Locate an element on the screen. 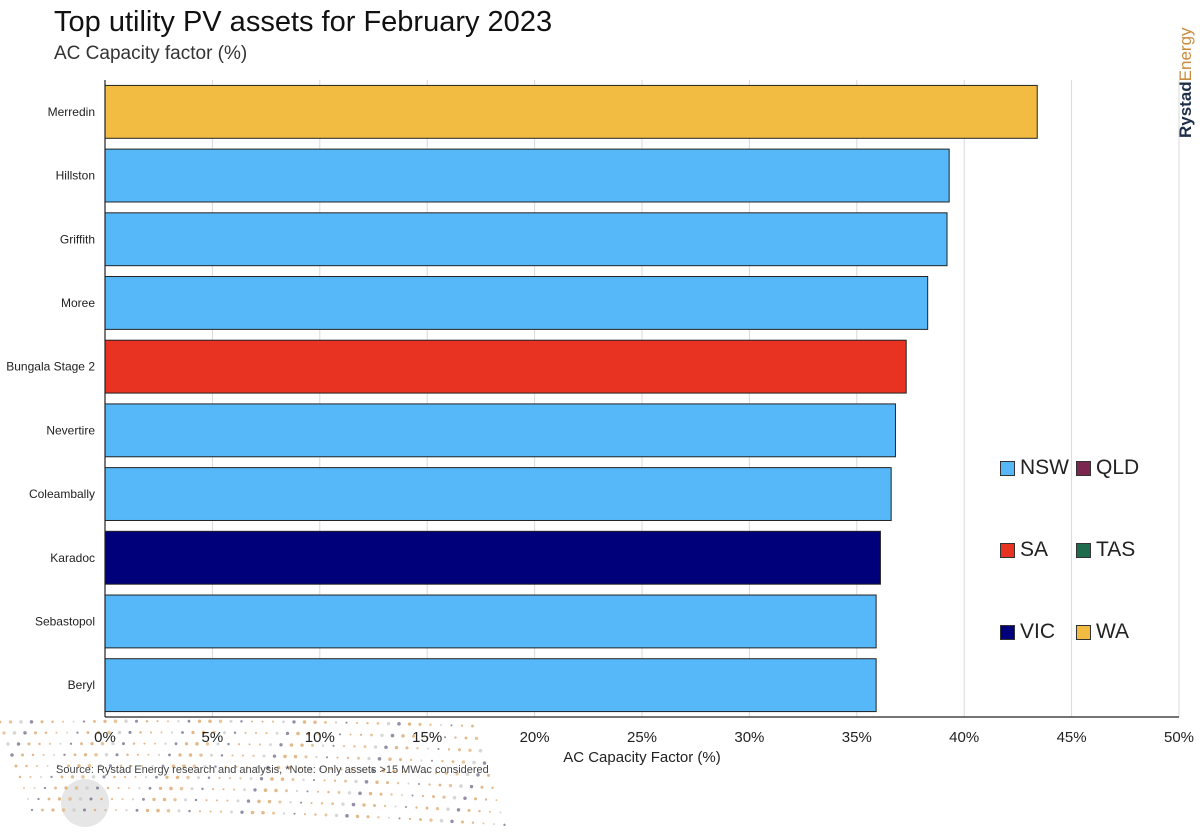 Image resolution: width=1200 pixels, height=832 pixels. x-tick-label-50: 50% is located at coordinates (1179, 737).